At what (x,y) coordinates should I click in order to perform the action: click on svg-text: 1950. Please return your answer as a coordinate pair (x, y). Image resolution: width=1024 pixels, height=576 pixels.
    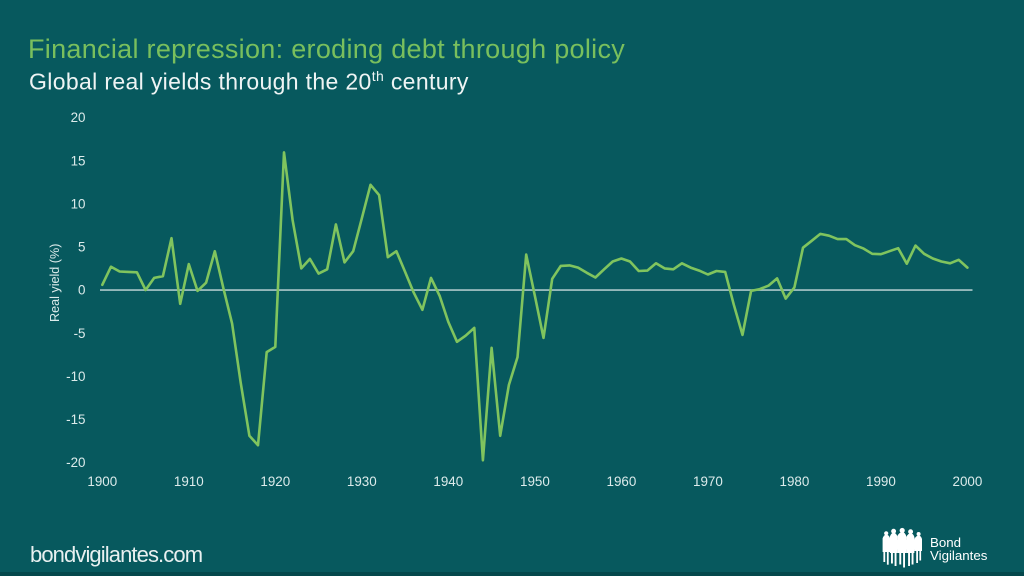
    Looking at the image, I should click on (535, 481).